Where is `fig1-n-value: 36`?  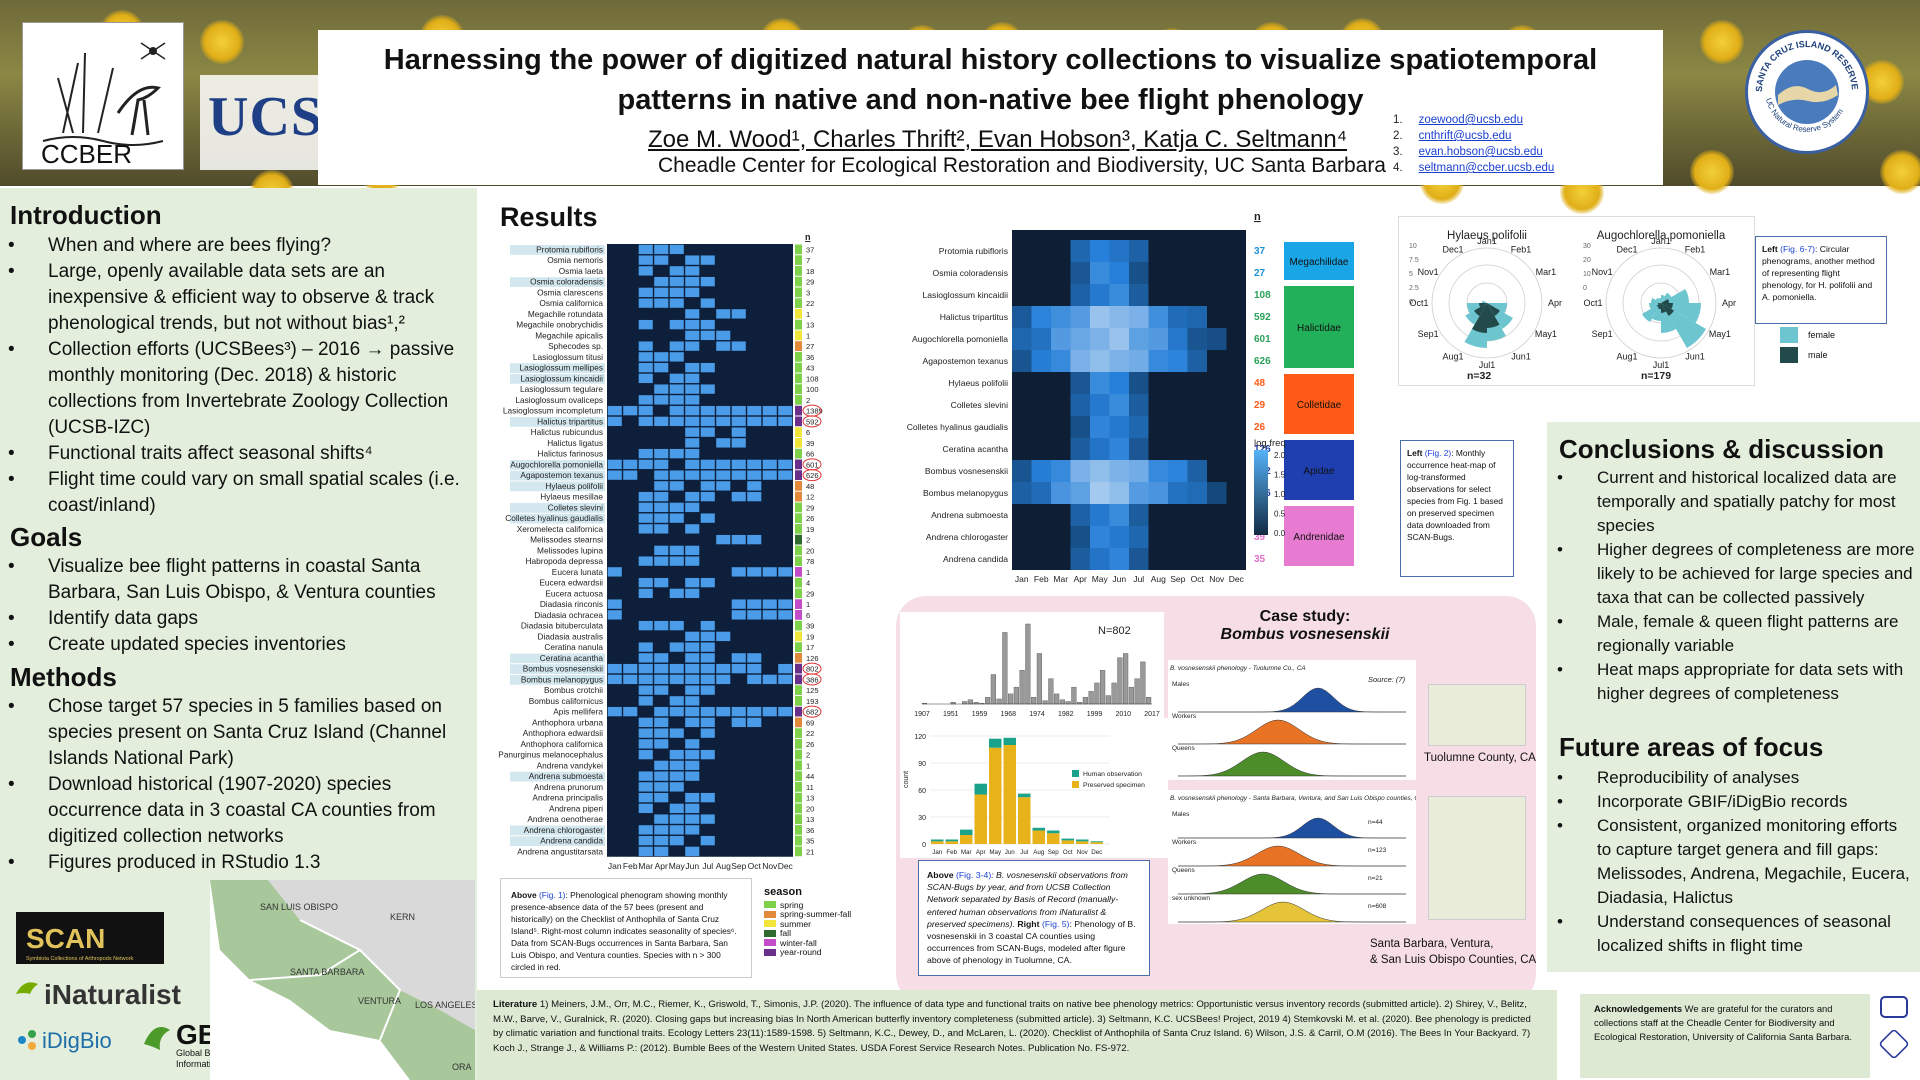
fig1-n-value: 36 is located at coordinates (810, 357).